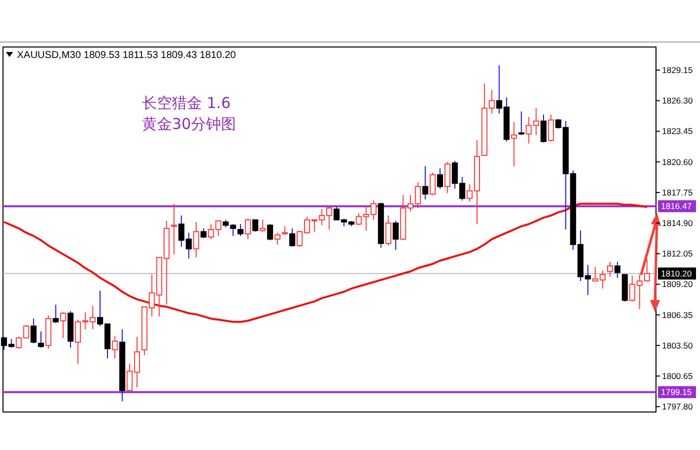  What do you see at coordinates (676, 392) in the screenshot?
I see `ref-line-label: 1799.15` at bounding box center [676, 392].